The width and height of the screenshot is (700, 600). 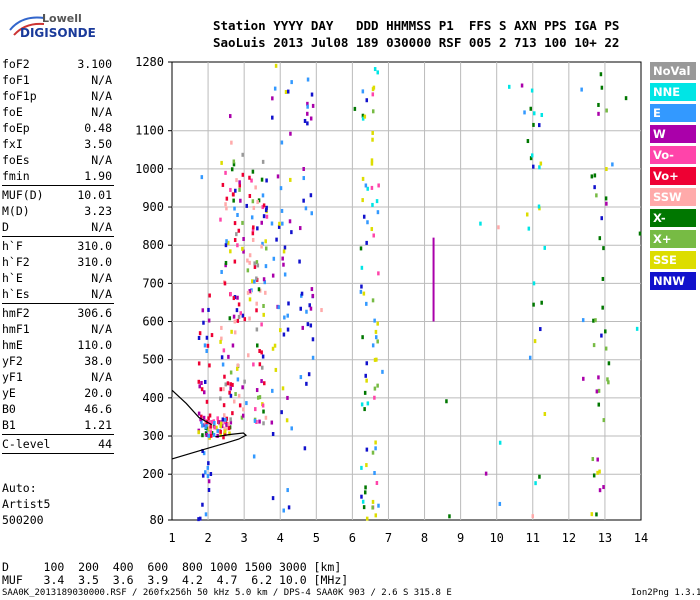 I want to click on divider, so click(x=58, y=236).